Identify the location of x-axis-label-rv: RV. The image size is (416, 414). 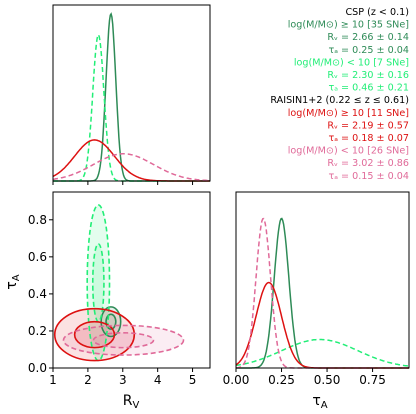
(131, 402).